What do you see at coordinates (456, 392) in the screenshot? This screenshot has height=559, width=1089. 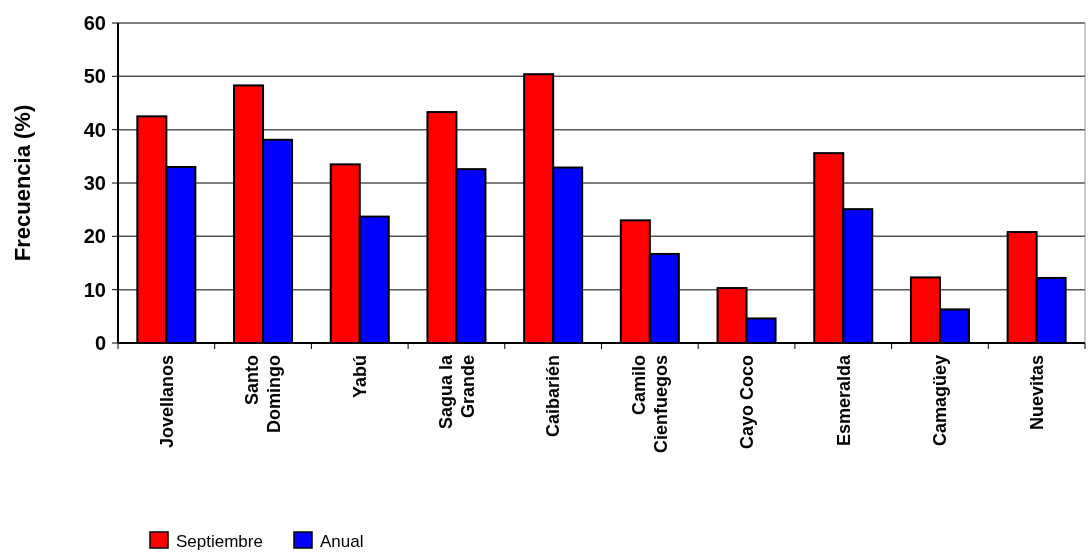 I see `x-tick-label: Sagua la Grande` at bounding box center [456, 392].